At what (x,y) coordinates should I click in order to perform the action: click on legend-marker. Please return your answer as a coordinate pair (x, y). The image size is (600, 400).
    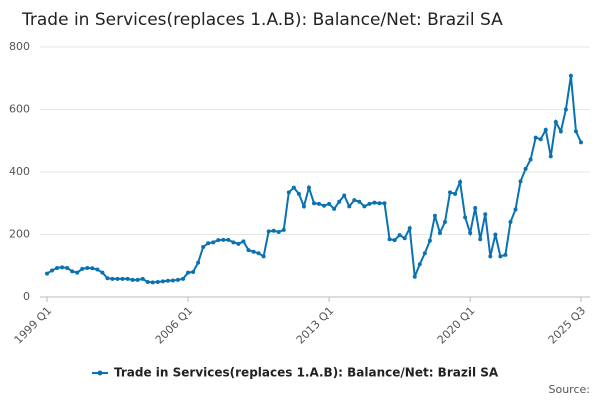
    Looking at the image, I should click on (100, 373).